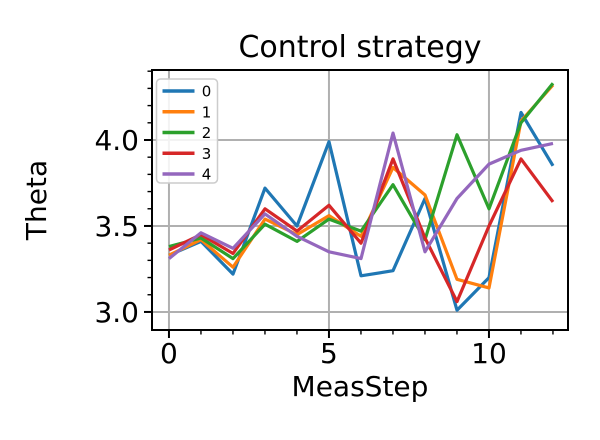  Describe the element at coordinates (116, 226) in the screenshot. I see `y-tick-label: 3.5` at that location.